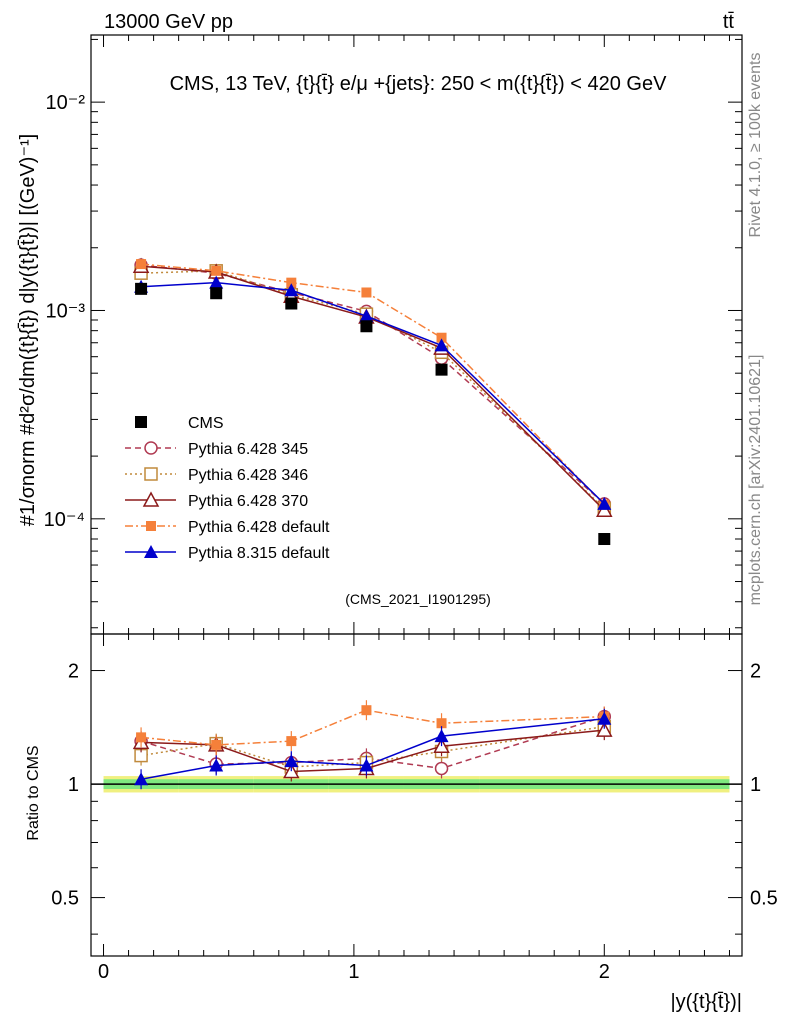 The width and height of the screenshot is (786, 1024). I want to click on legend-label-3: Pythia 6.428 default, so click(259, 527).